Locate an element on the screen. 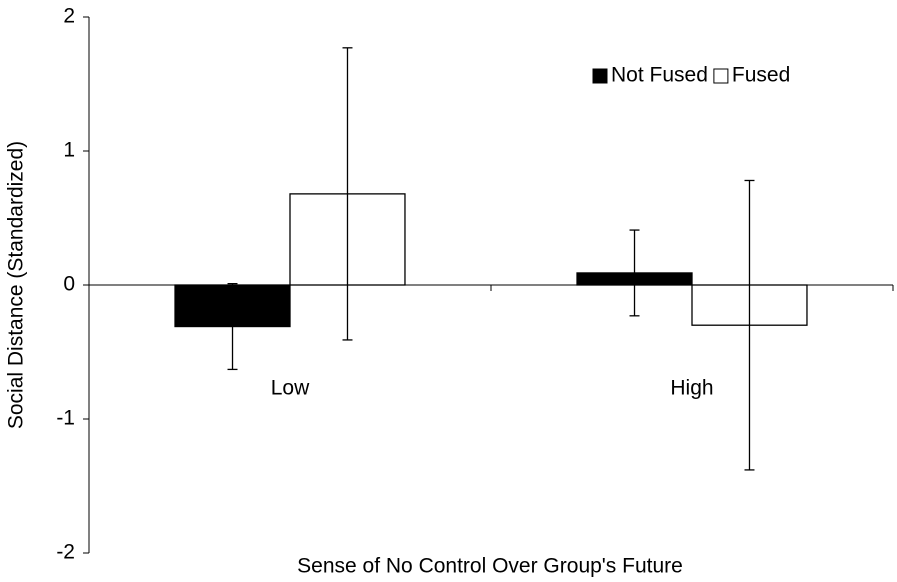 The height and width of the screenshot is (582, 897). y-tick-label: 2 is located at coordinates (69, 16).